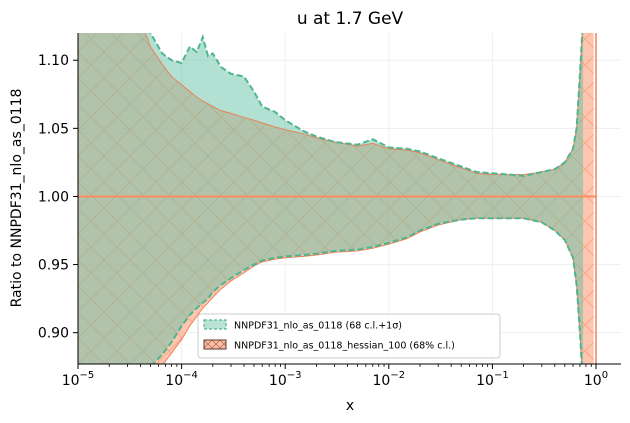  Describe the element at coordinates (318, 326) in the screenshot. I see `legend-label-green: NNPDF31_nlo_as_0118 (68 c.l.+1σ)` at that location.